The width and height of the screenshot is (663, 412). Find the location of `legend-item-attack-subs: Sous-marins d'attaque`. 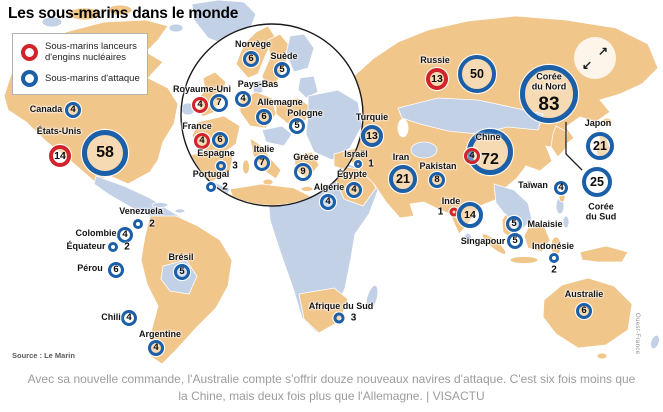

legend-item-attack-subs: Sous-marins d'attaque is located at coordinates (80, 78).